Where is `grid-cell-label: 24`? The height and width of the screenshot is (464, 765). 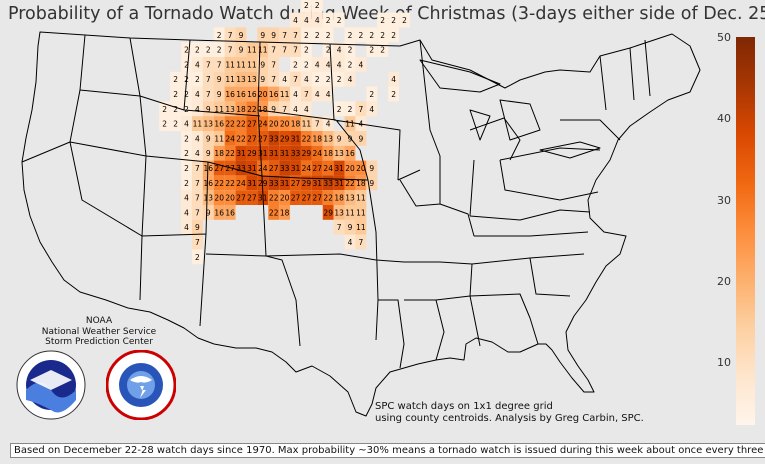 grid-cell-label: 24 is located at coordinates (263, 124).